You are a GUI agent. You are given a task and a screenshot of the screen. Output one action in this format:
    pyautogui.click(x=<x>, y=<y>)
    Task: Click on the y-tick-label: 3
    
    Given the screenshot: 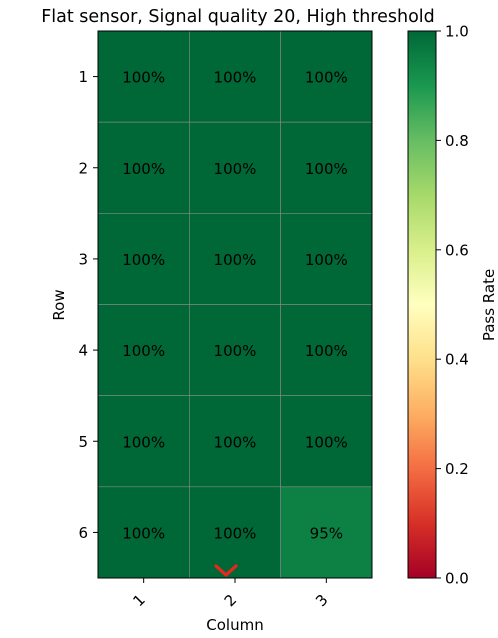 What is the action you would take?
    pyautogui.click(x=83, y=259)
    